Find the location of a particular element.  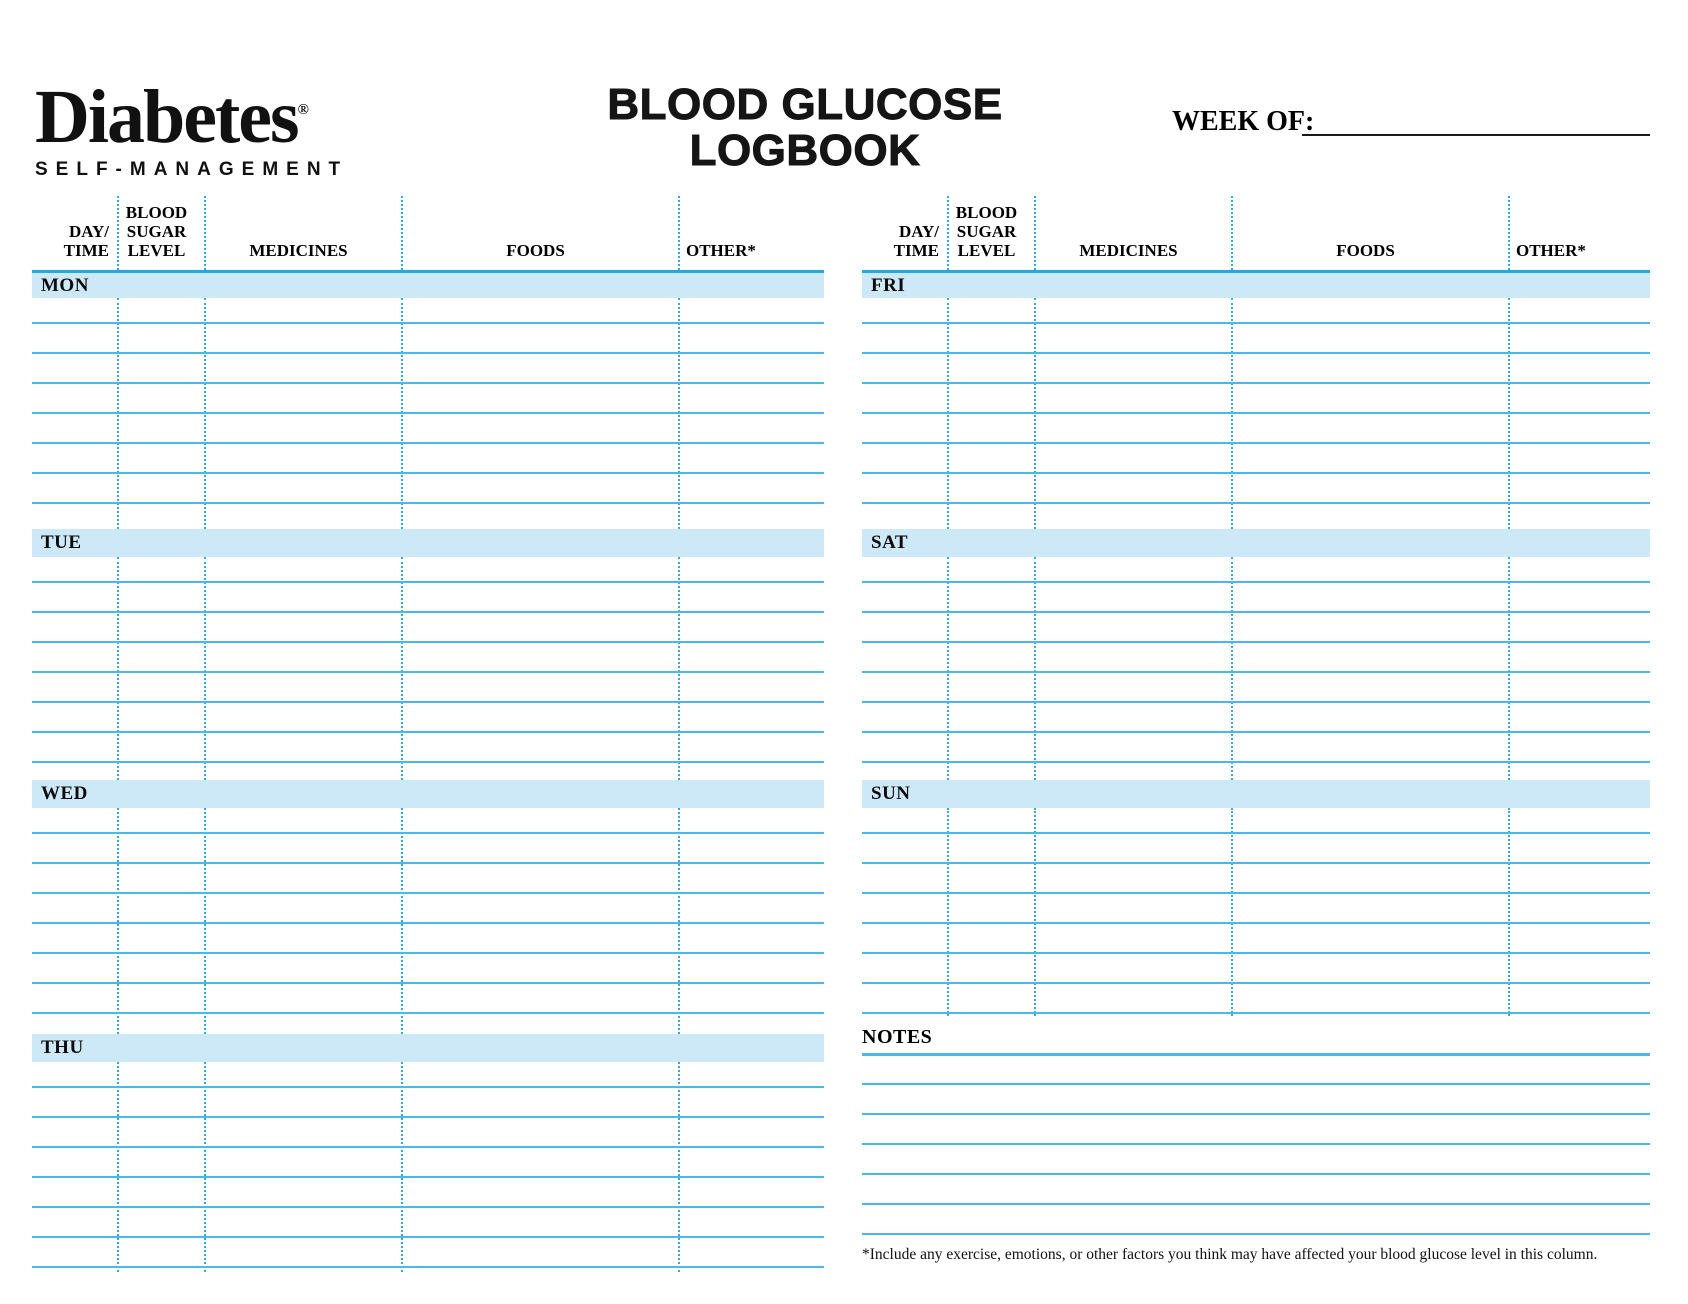

day-section-sun: SUN is located at coordinates (1256, 897).